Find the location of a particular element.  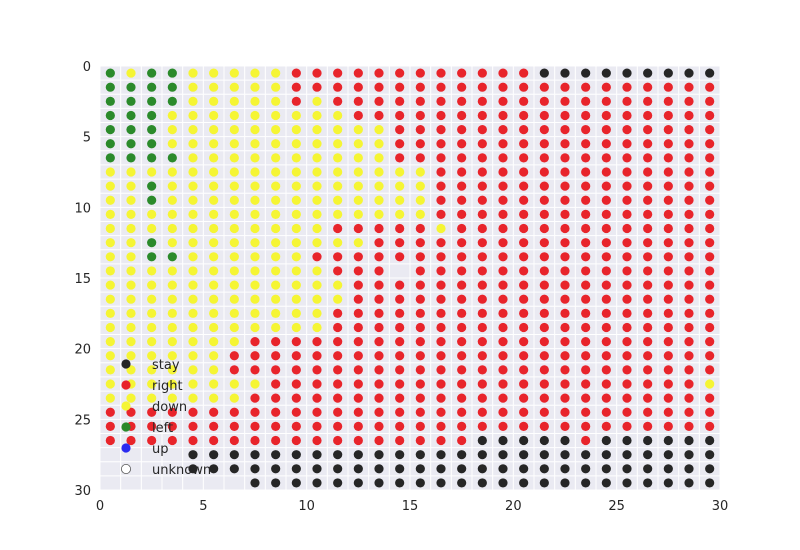

x-axis-ticks: 0 5 10 15 20 25 30 is located at coordinates (412, 506).